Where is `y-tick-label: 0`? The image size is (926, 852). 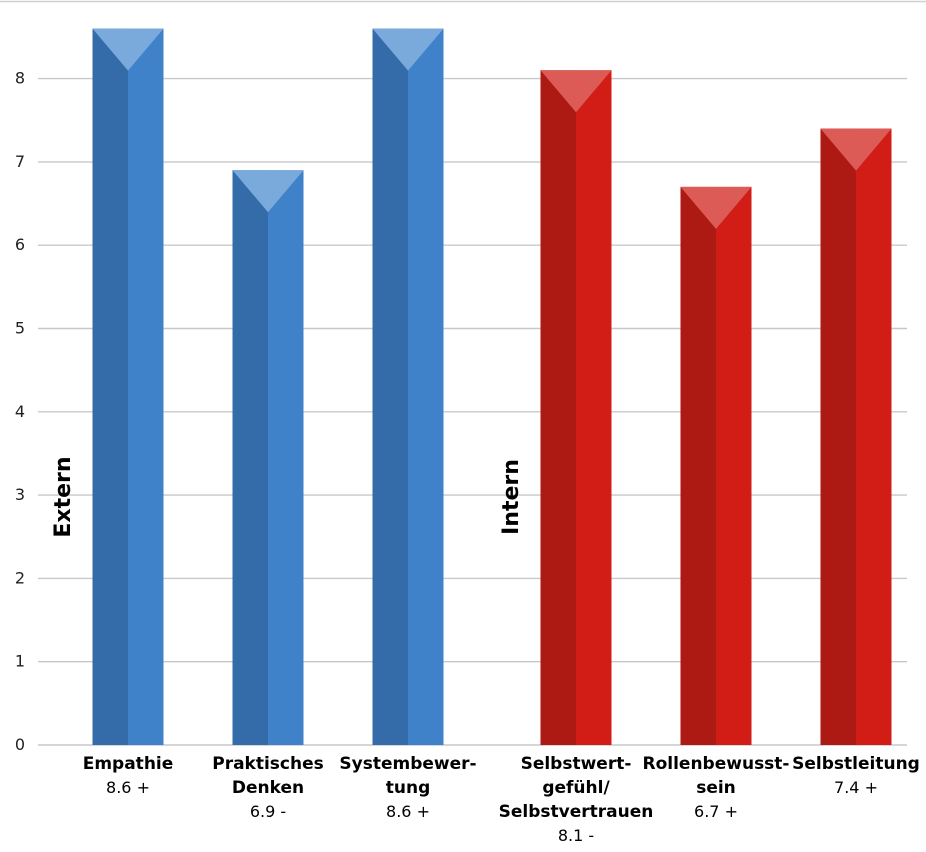 y-tick-label: 0 is located at coordinates (20, 744).